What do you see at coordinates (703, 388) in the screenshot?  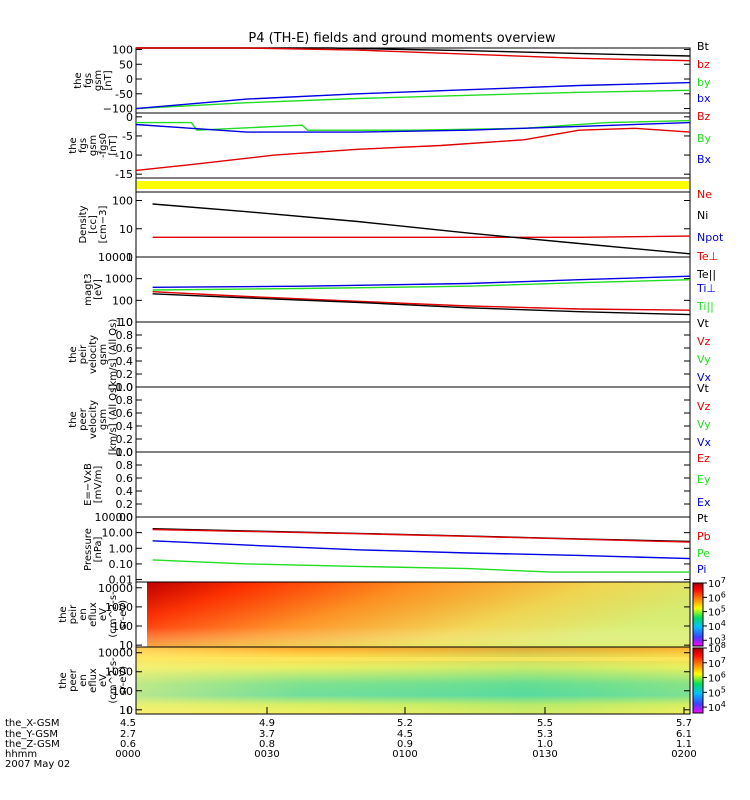 I see `legend-vt: Vt` at bounding box center [703, 388].